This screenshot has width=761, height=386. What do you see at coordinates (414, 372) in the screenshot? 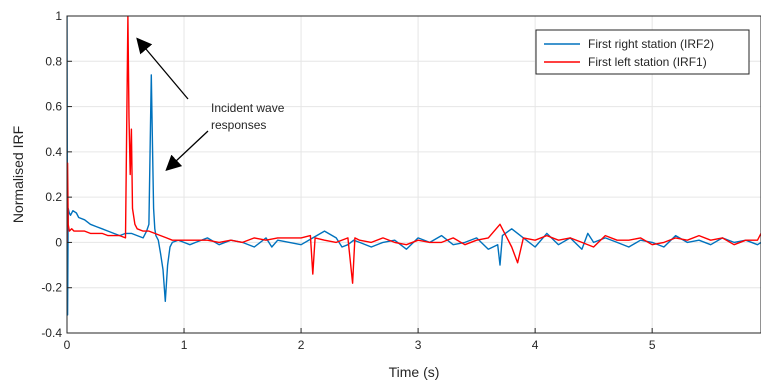
I see `x-axis-label: Time (s)` at bounding box center [414, 372].